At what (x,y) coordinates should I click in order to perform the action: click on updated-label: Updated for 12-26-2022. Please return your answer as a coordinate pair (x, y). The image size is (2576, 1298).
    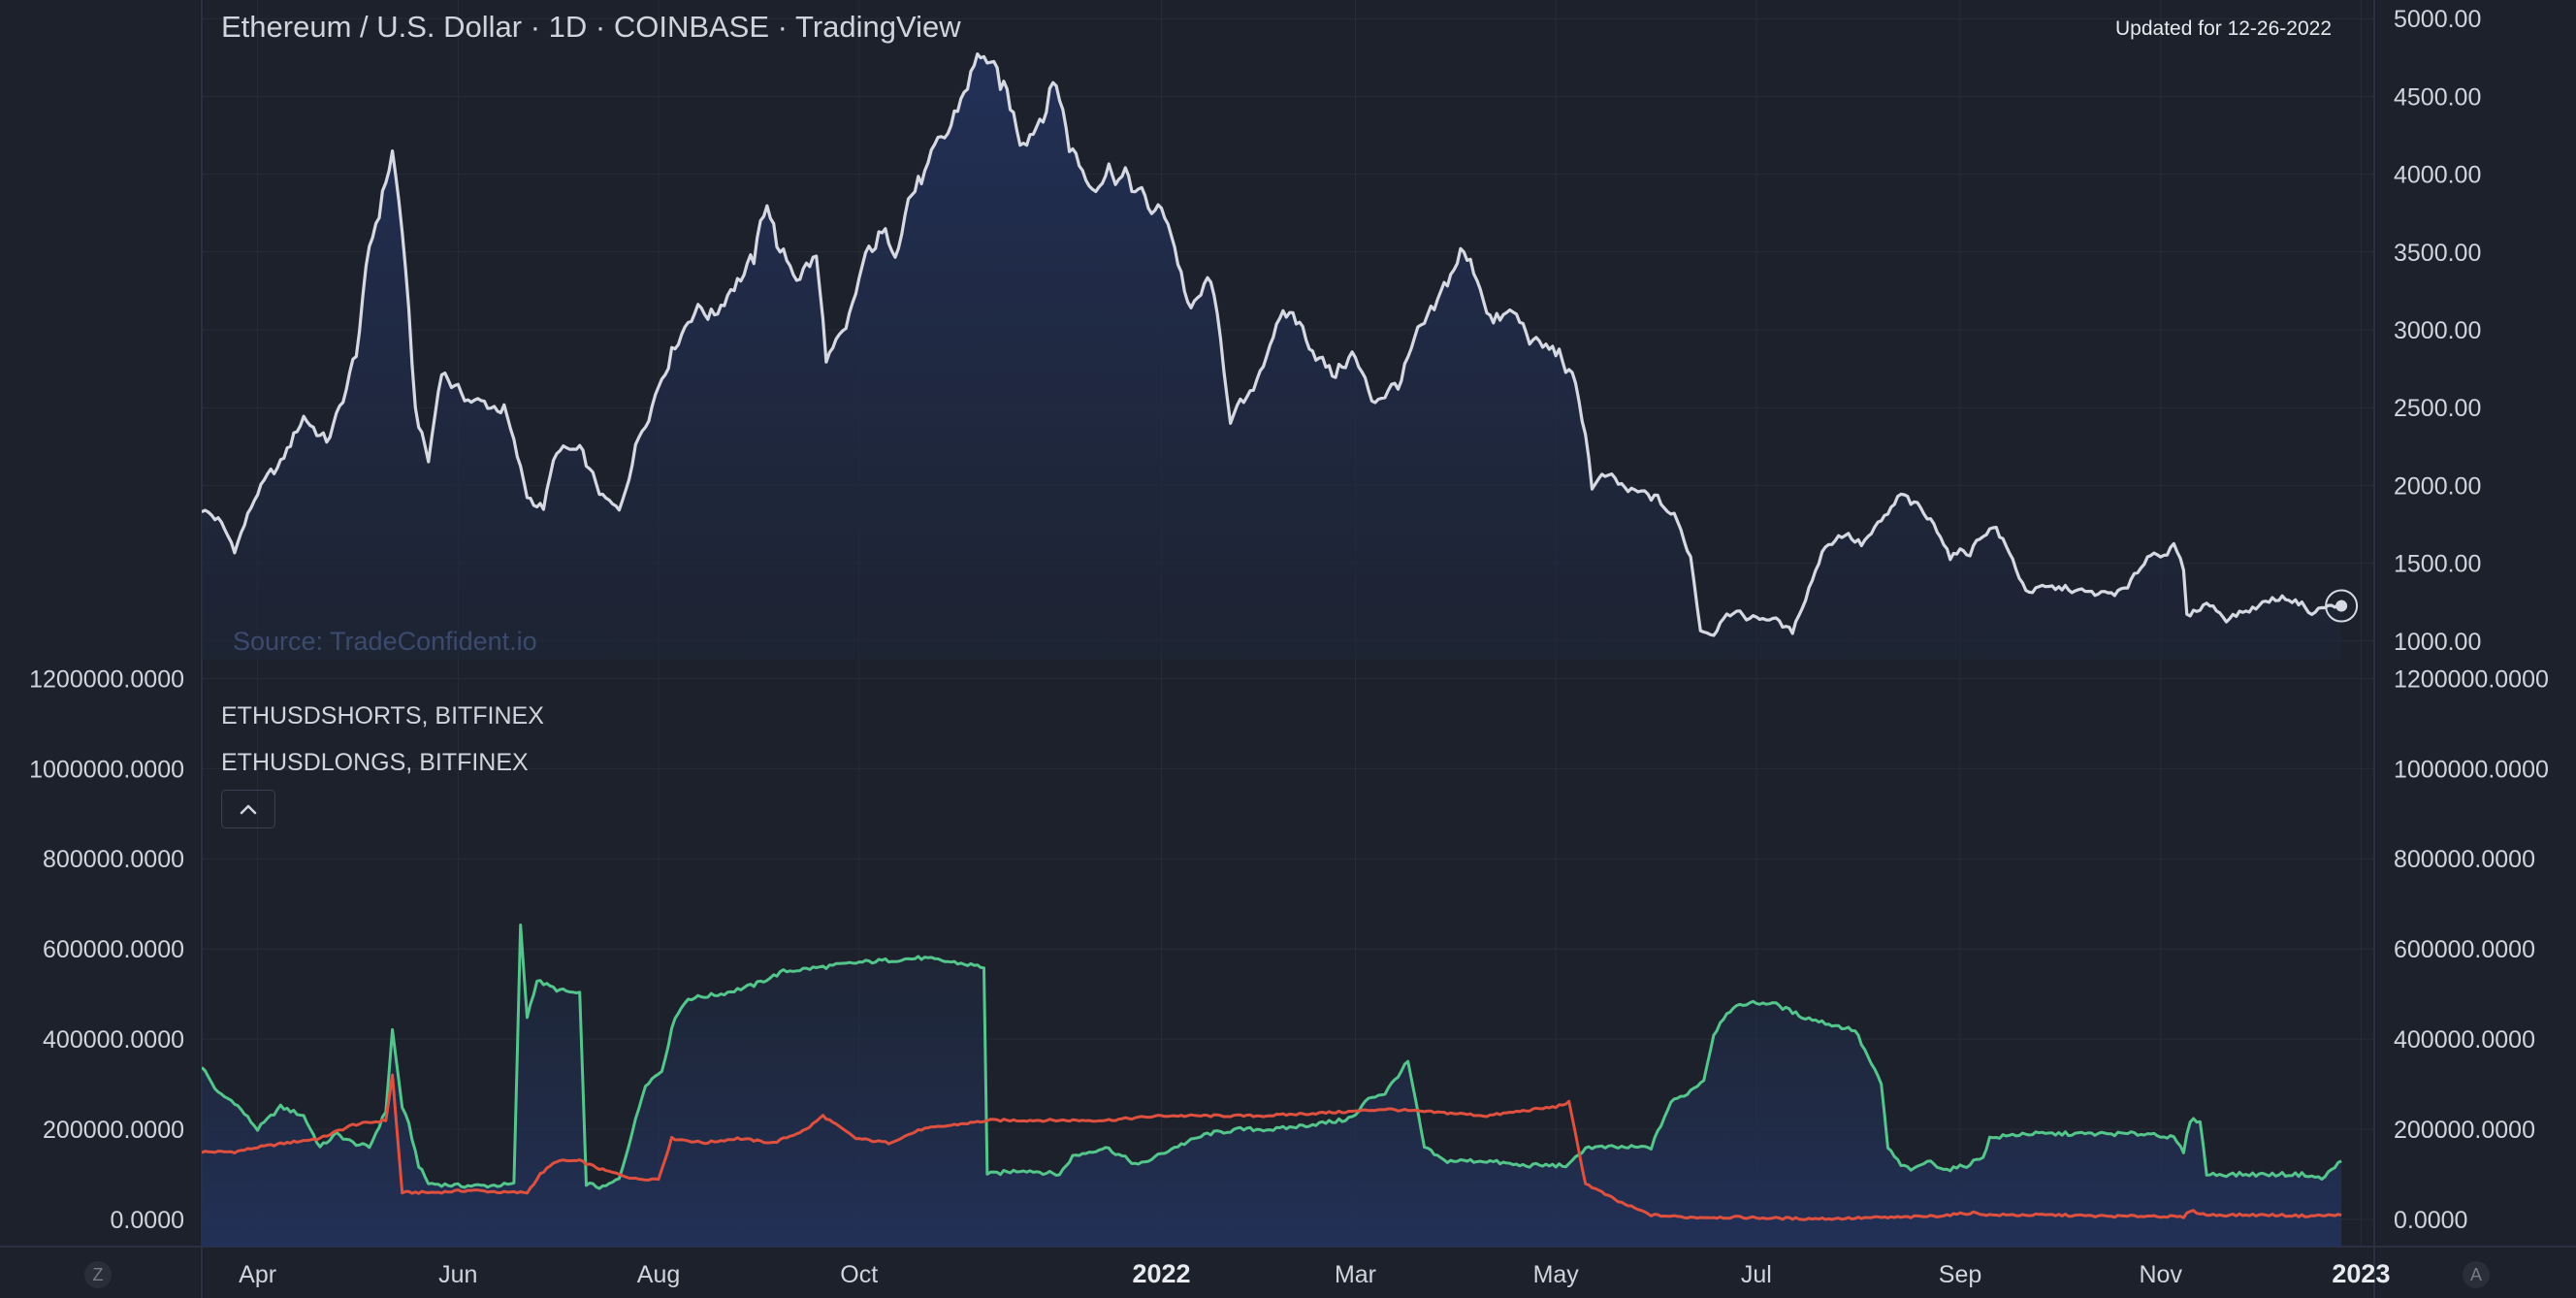
    Looking at the image, I should click on (2223, 28).